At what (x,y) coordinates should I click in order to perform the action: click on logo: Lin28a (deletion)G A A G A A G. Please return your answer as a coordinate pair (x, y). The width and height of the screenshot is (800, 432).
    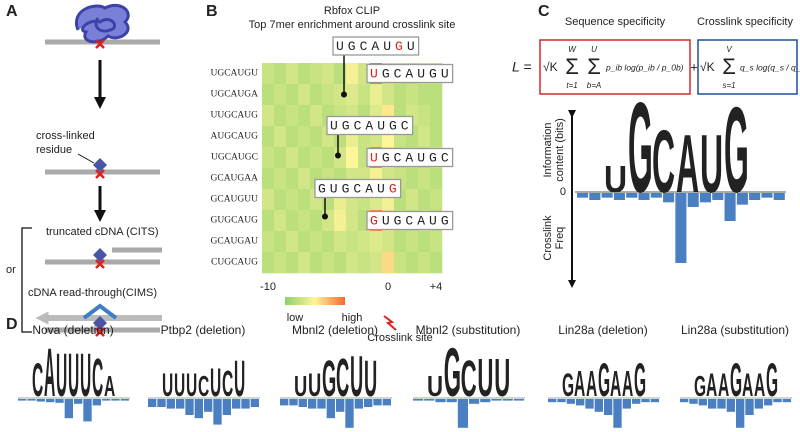
    Looking at the image, I should click on (604, 375).